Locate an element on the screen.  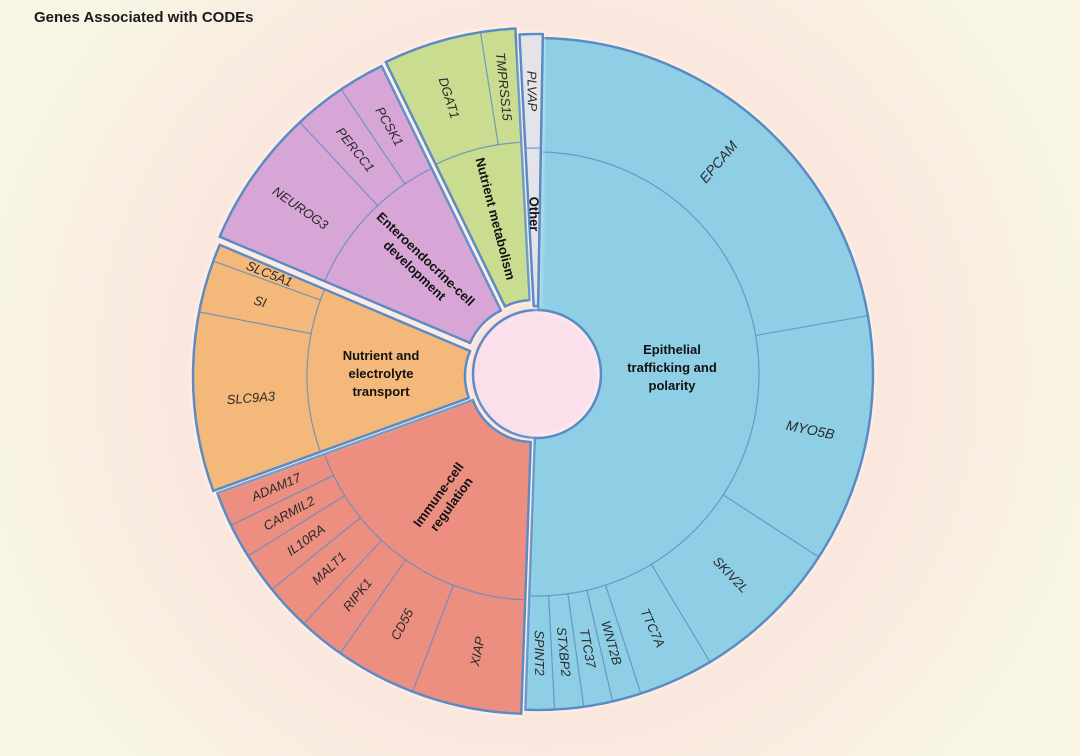
gene-label-ttc37: TTC37 is located at coordinates (588, 648).